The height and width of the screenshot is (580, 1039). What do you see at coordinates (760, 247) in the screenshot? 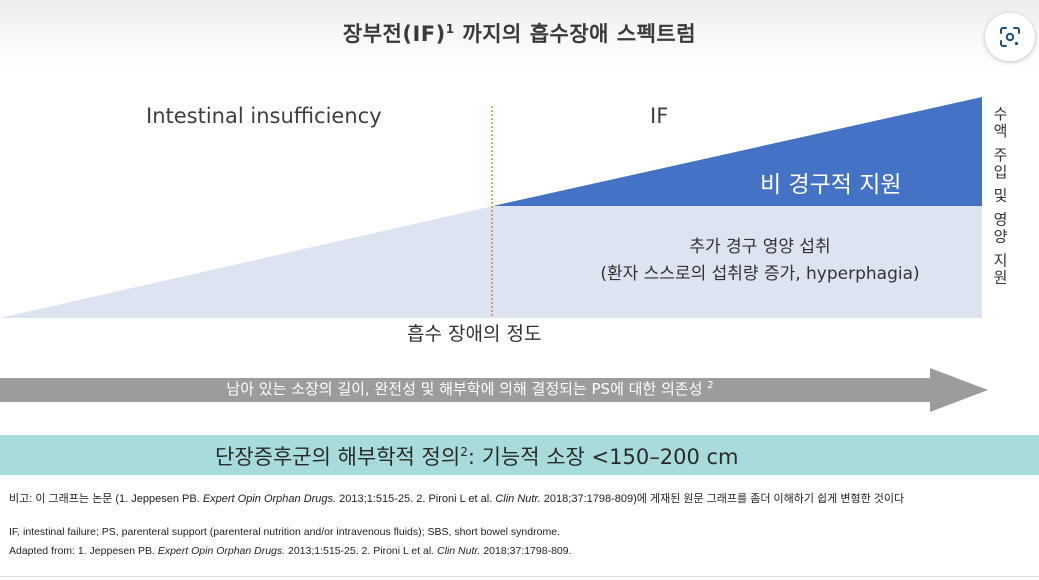
I see `oral-nutrition-label-line1: 추가 경구 영양 섭취` at bounding box center [760, 247].